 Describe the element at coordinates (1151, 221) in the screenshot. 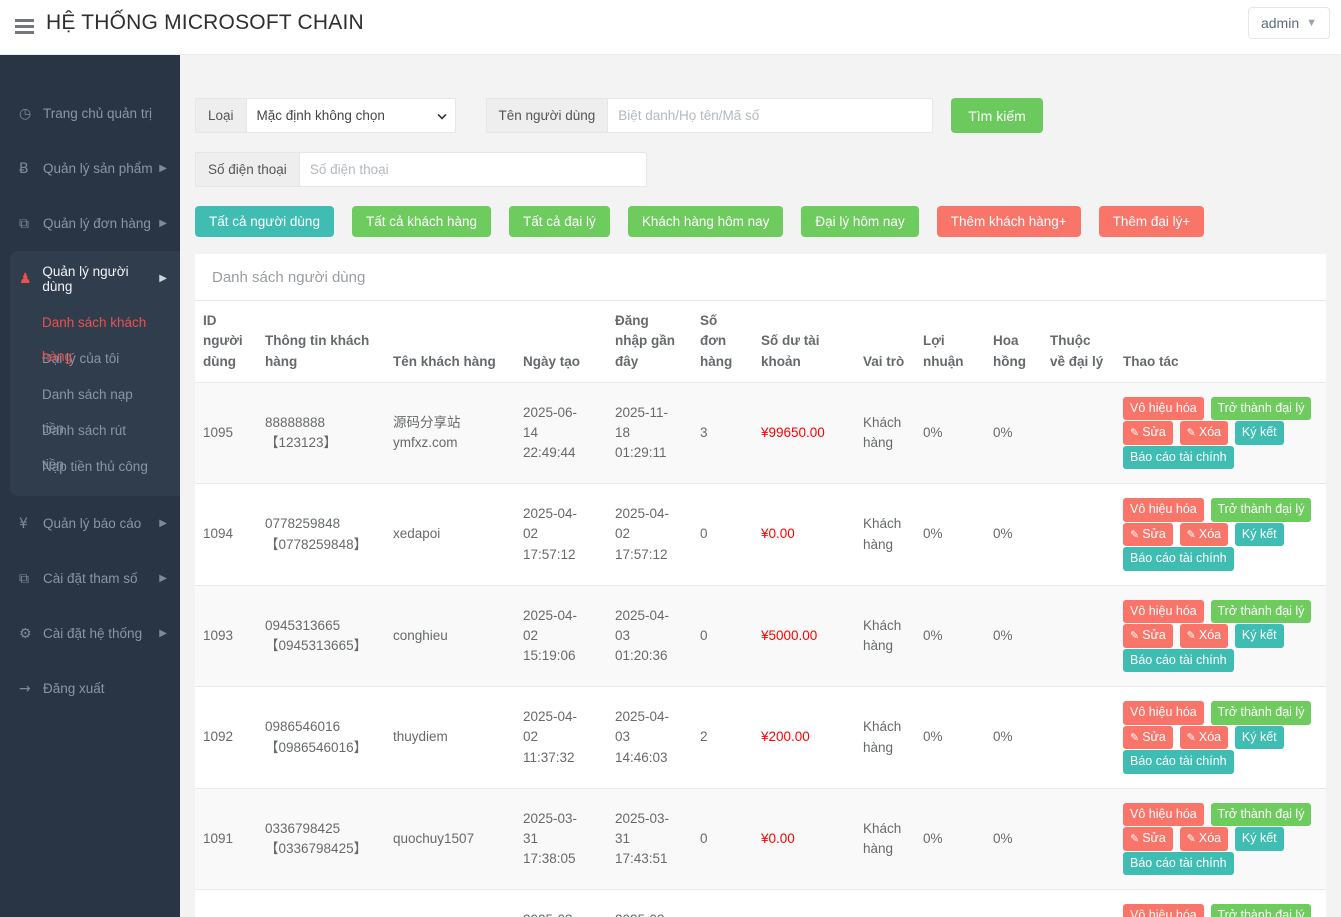

I see `add-agent-button: Thêm đại lý+` at that location.